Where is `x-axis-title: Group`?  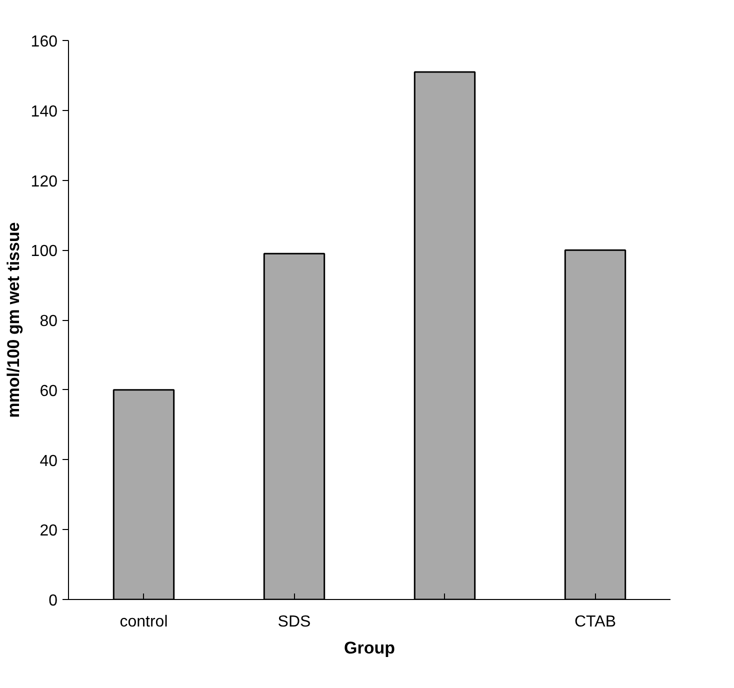
x-axis-title: Group is located at coordinates (370, 648).